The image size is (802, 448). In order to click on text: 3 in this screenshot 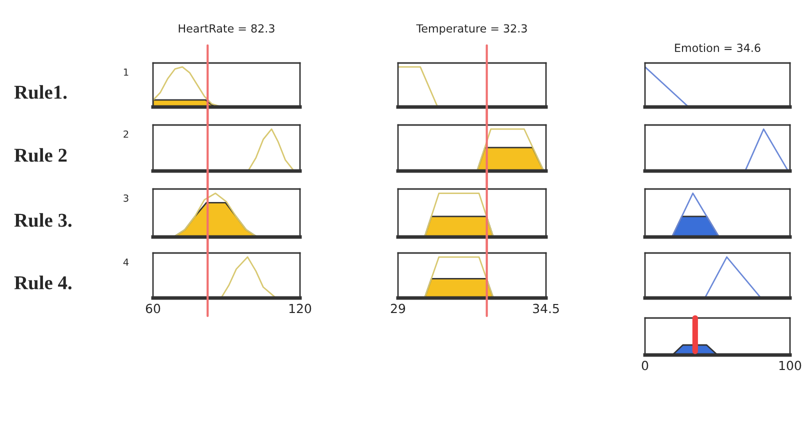, I will do `click(126, 198)`.